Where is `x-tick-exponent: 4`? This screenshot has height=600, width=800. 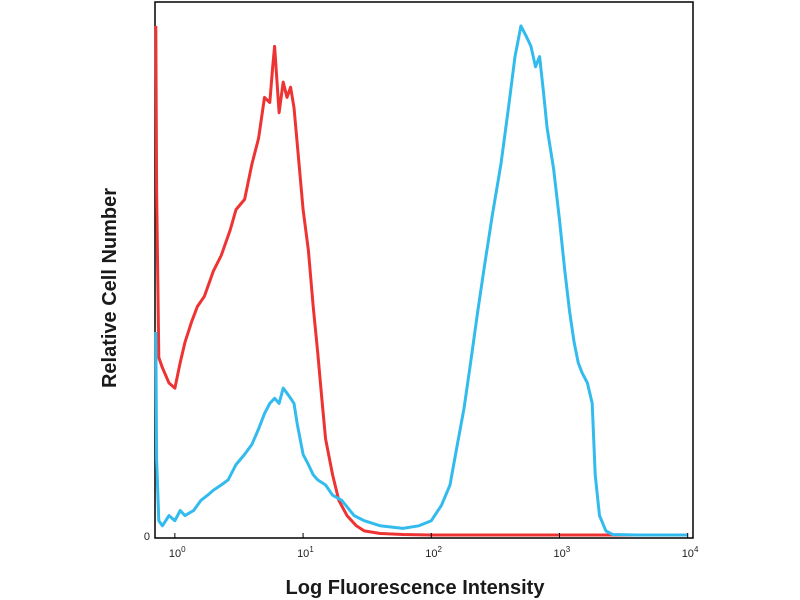
x-tick-exponent: 4 is located at coordinates (696, 549).